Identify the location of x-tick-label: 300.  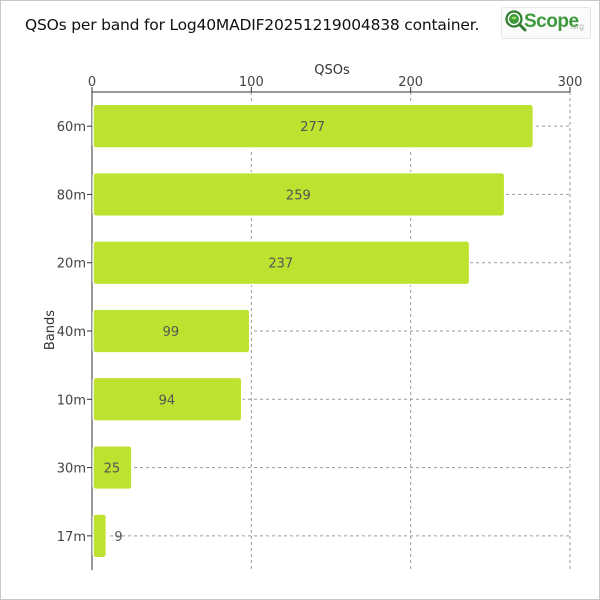
(570, 82).